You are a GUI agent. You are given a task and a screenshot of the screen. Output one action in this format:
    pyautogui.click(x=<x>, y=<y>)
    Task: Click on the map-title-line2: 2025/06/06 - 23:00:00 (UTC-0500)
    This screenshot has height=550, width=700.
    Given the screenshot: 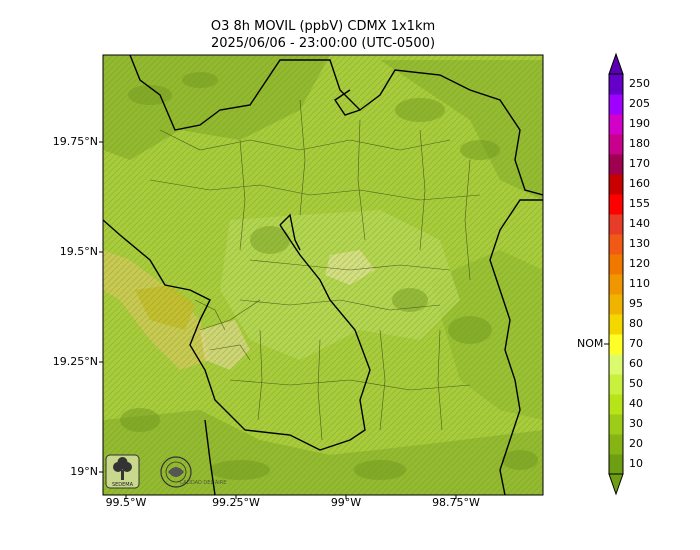 What is the action you would take?
    pyautogui.click(x=323, y=43)
    